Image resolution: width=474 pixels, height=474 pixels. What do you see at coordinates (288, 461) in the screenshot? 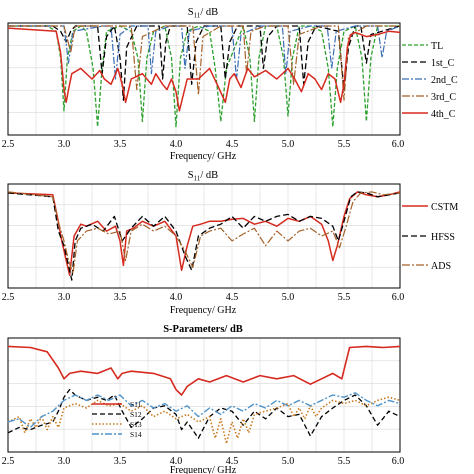
I see `p3-tick-5.0: 5.0` at bounding box center [288, 461].